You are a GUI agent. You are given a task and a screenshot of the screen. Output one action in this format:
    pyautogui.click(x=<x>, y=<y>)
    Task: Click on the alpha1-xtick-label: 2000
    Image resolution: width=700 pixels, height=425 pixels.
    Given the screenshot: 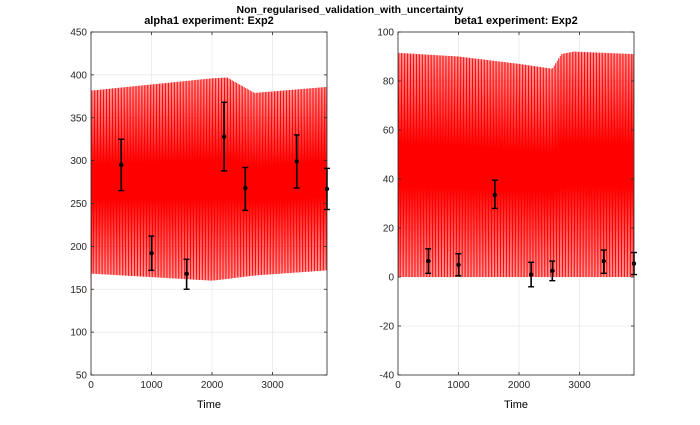 What is the action you would take?
    pyautogui.click(x=212, y=385)
    